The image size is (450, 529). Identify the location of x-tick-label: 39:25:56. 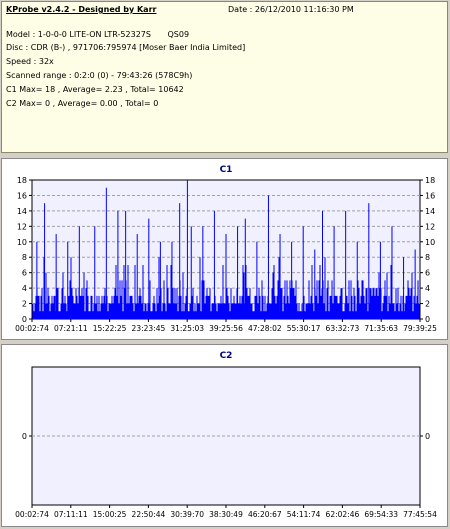
(226, 328).